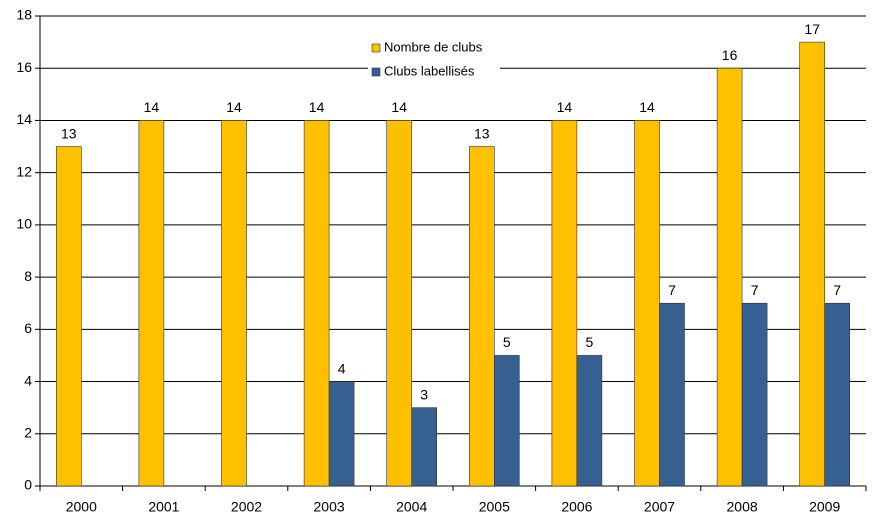 This screenshot has height=518, width=873. What do you see at coordinates (434, 60) in the screenshot?
I see `legend-box` at bounding box center [434, 60].